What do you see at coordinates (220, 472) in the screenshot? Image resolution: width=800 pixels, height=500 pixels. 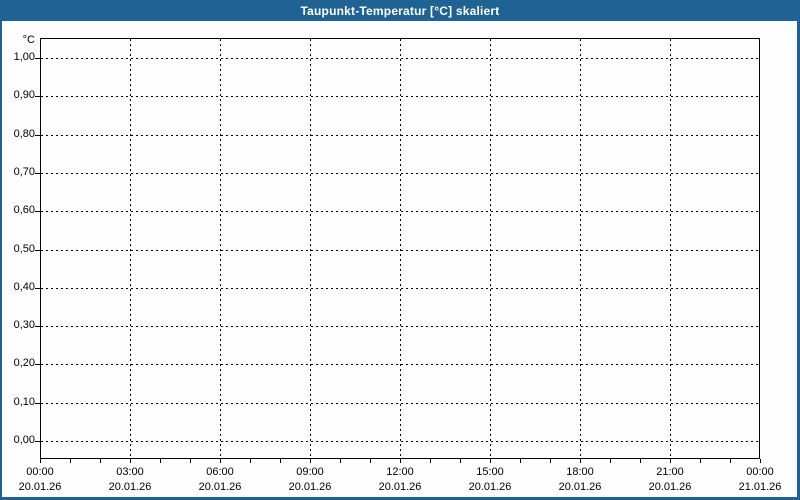 I see `x-tick-time-label: 06:00` at bounding box center [220, 472].